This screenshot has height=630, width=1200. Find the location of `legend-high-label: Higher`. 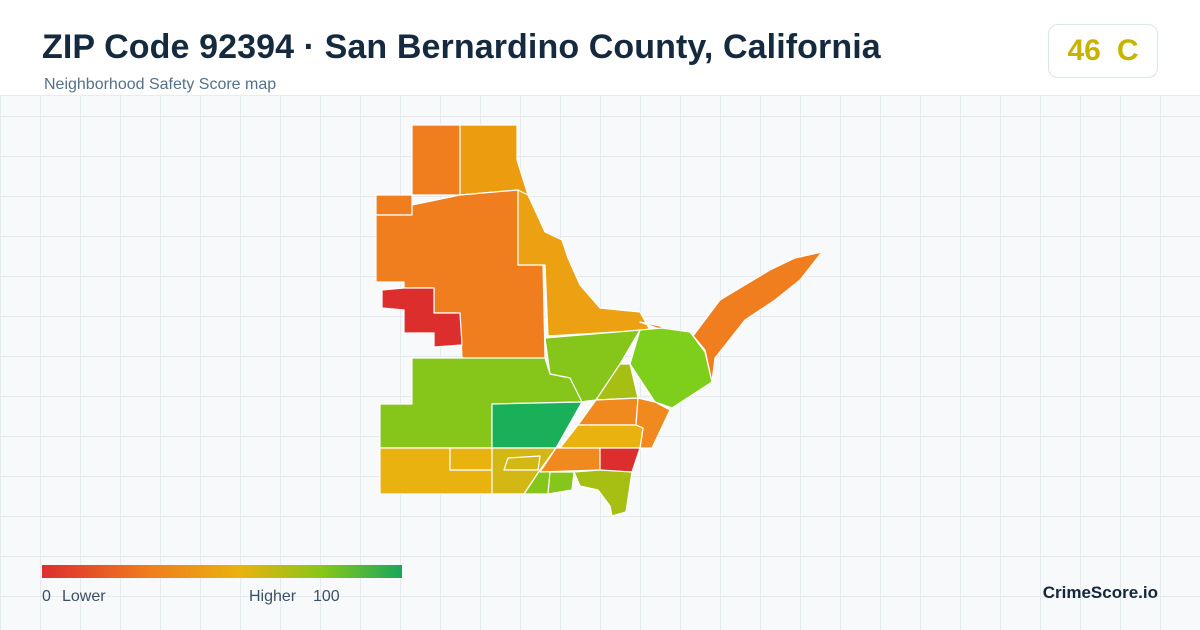

legend-high-label: Higher is located at coordinates (273, 596).